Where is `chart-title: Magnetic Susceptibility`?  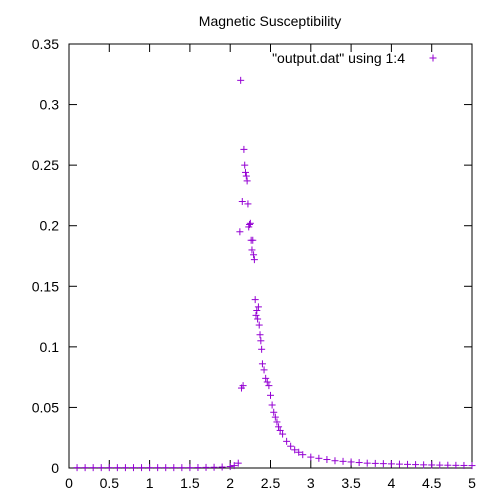 chart-title: Magnetic Susceptibility is located at coordinates (270, 21).